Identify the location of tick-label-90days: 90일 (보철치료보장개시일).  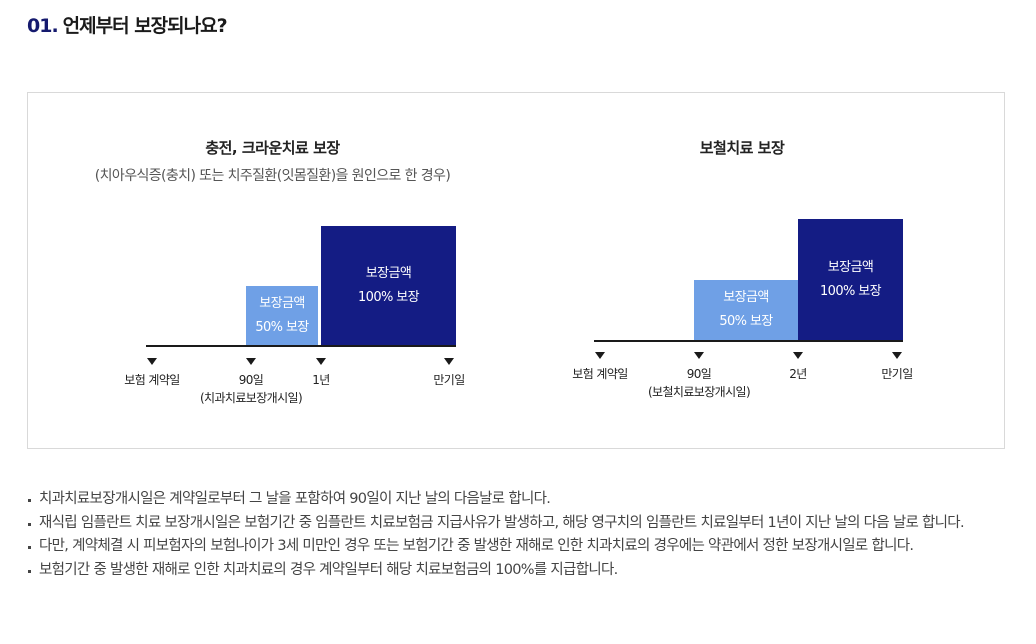
(699, 383).